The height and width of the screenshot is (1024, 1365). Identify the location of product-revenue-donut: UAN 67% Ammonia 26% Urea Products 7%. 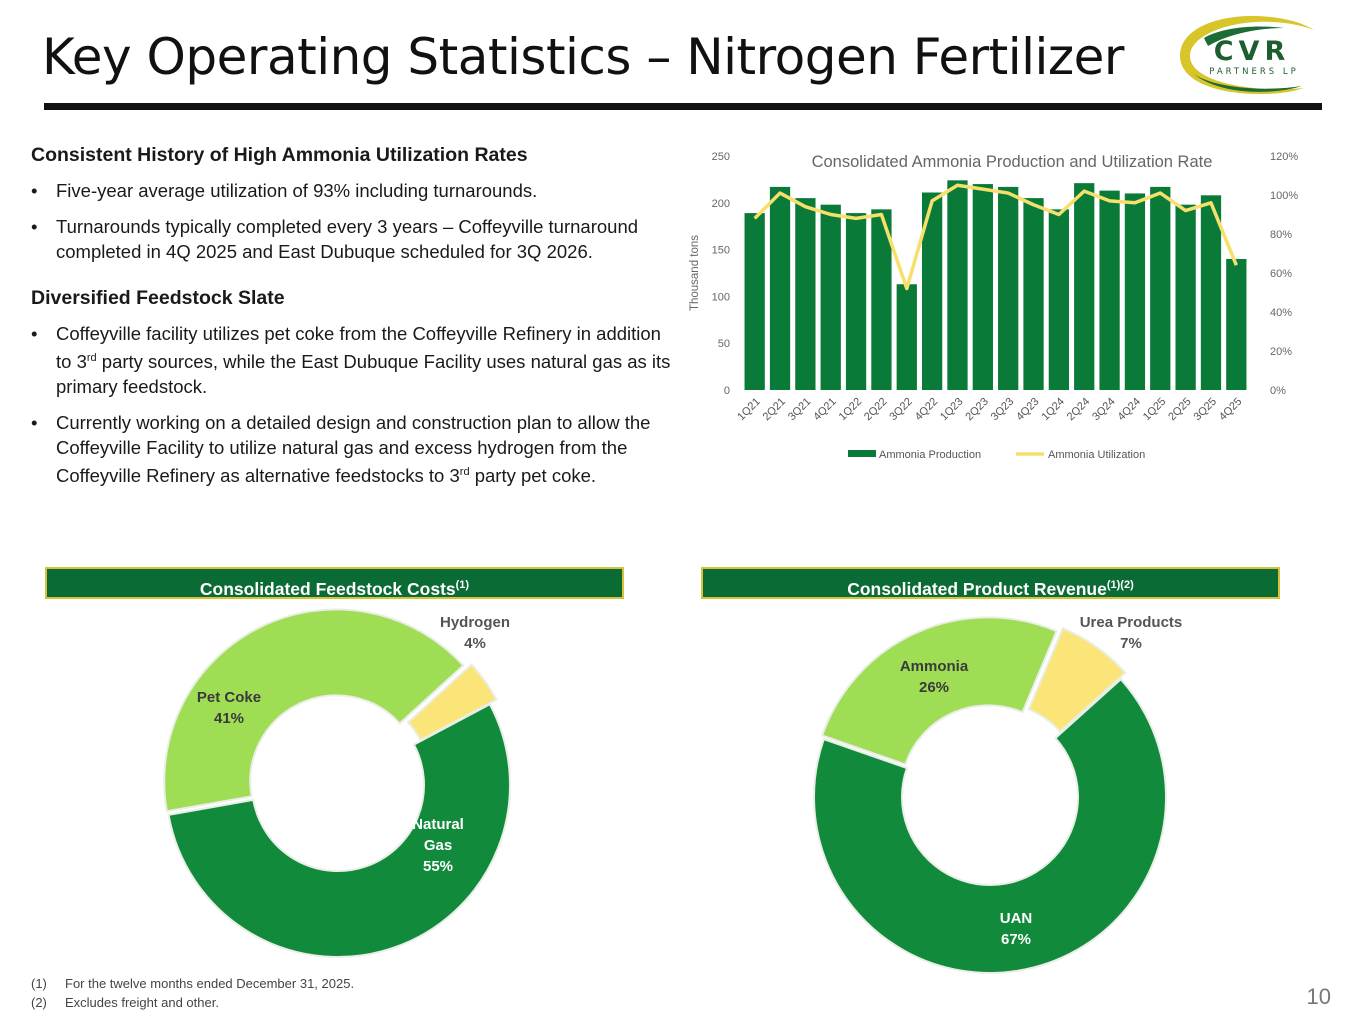
(998, 794).